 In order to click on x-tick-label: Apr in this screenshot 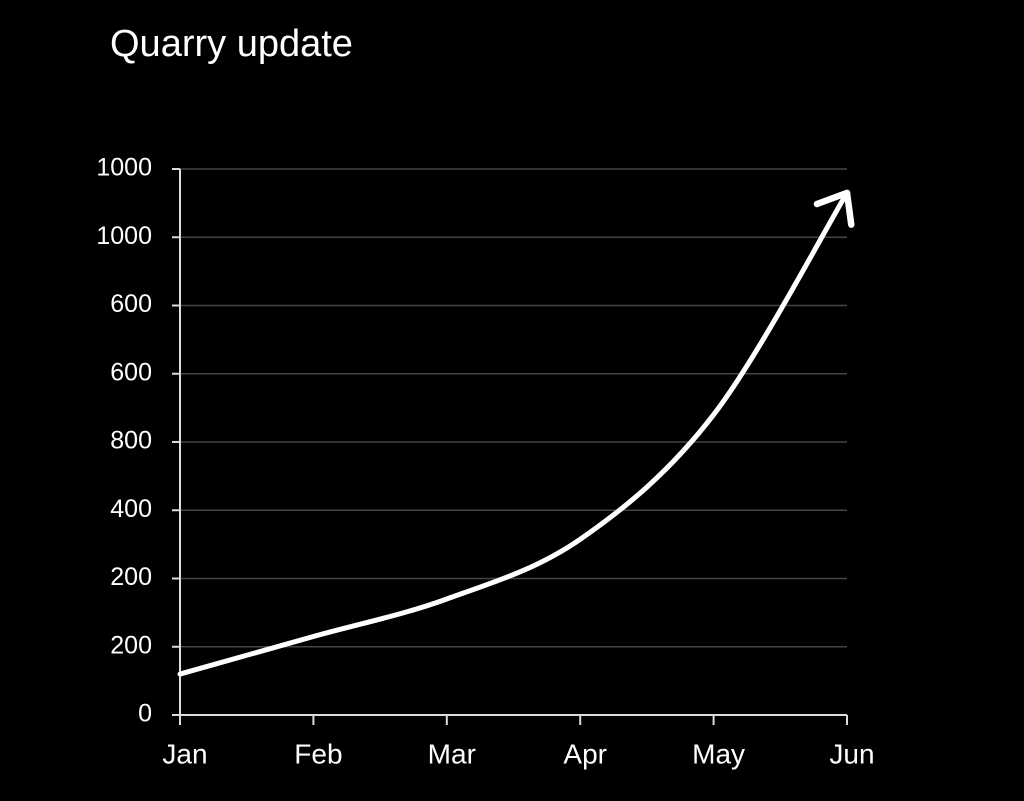, I will do `click(585, 753)`.